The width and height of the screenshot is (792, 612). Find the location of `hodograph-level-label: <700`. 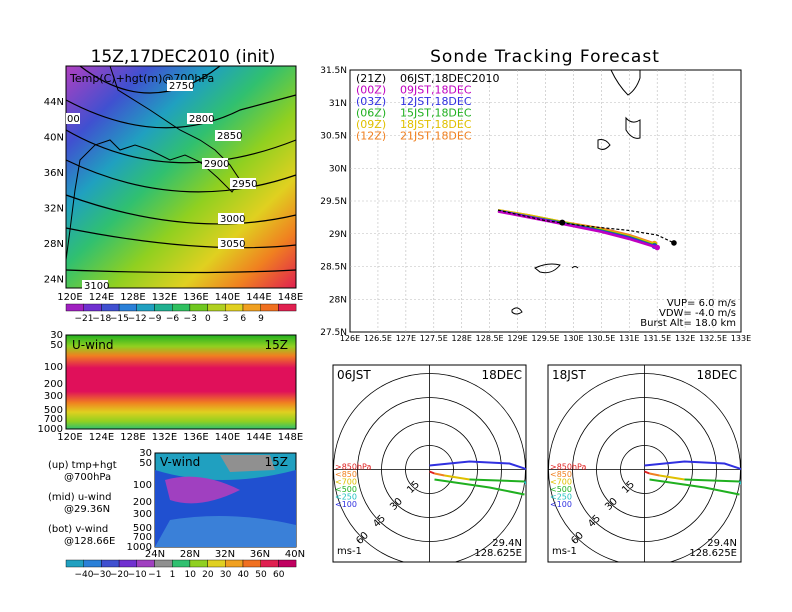

hodograph-level-label: <700 is located at coordinates (346, 482).